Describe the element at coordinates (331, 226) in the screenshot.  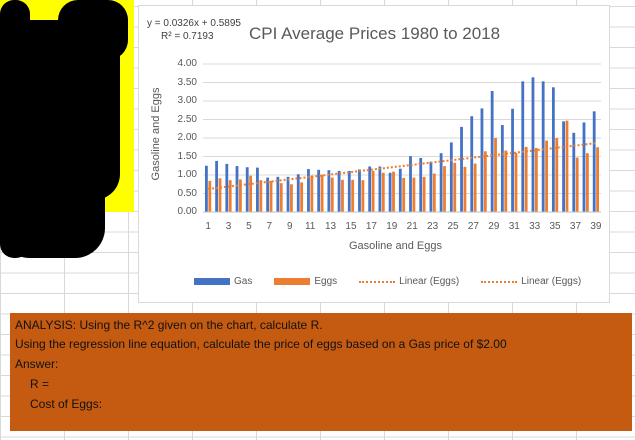
I see `x-tick-label: 13` at that location.